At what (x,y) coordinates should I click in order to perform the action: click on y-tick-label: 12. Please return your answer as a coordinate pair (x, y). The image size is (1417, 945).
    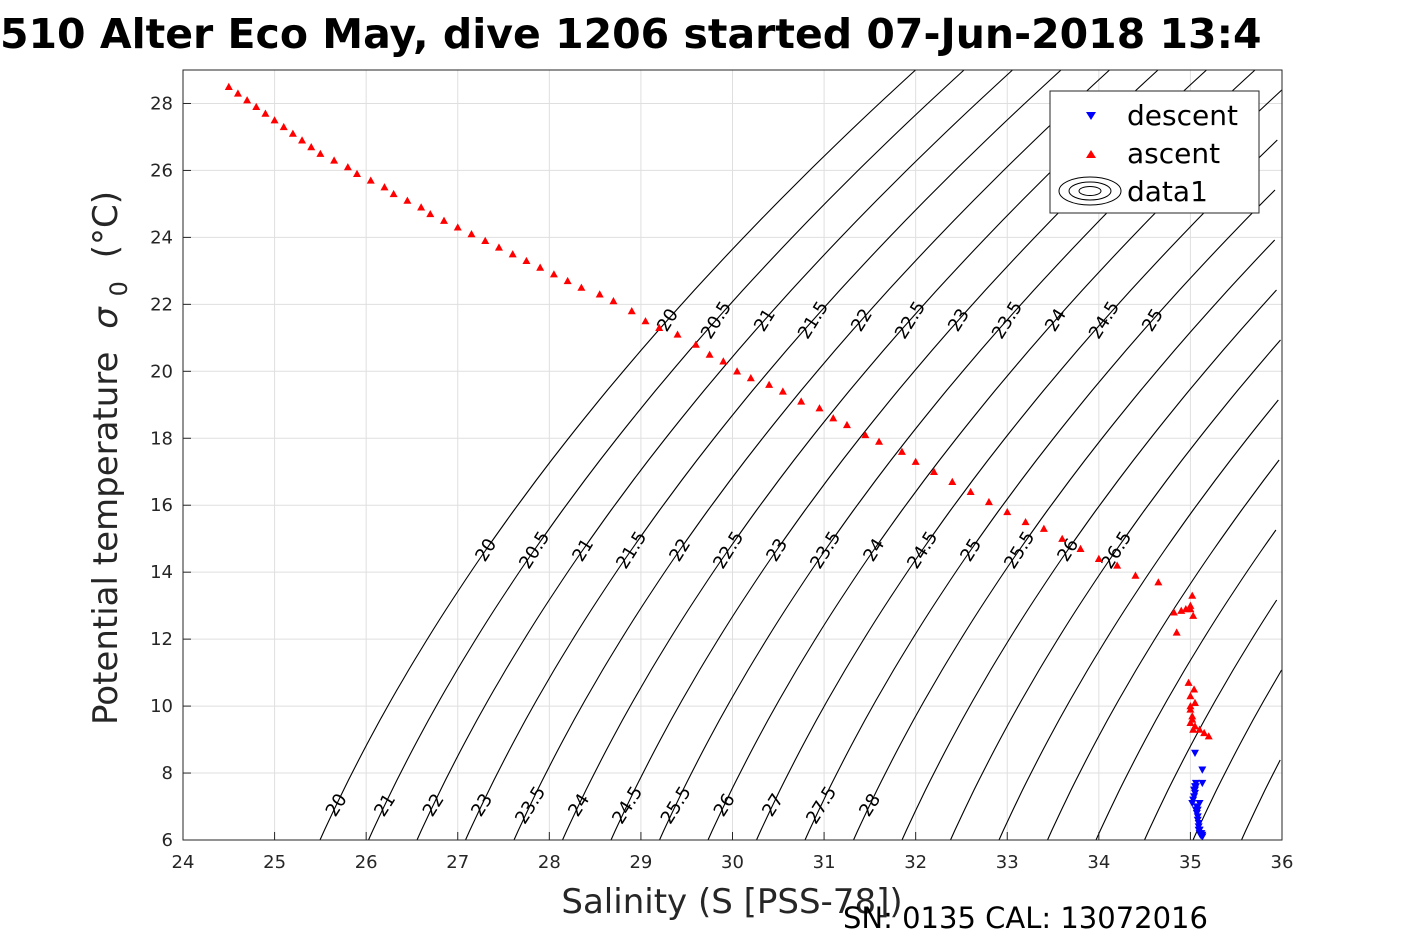
    Looking at the image, I should click on (161, 639).